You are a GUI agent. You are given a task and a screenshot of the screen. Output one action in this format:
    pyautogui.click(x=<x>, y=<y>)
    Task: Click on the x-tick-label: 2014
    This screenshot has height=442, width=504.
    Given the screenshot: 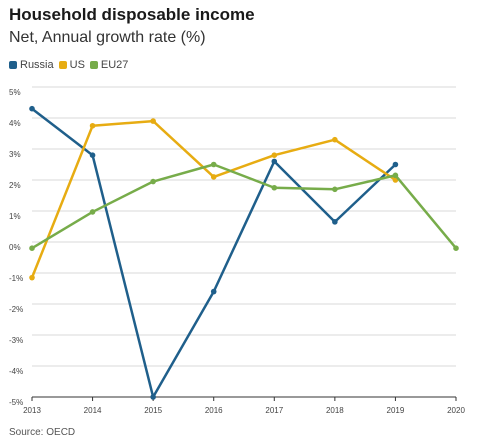 What is the action you would take?
    pyautogui.click(x=93, y=410)
    